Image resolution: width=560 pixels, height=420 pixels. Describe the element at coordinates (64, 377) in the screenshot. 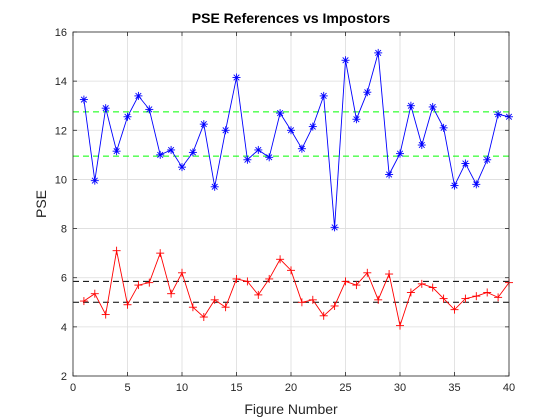

I see `y-tick-label: 2` at that location.